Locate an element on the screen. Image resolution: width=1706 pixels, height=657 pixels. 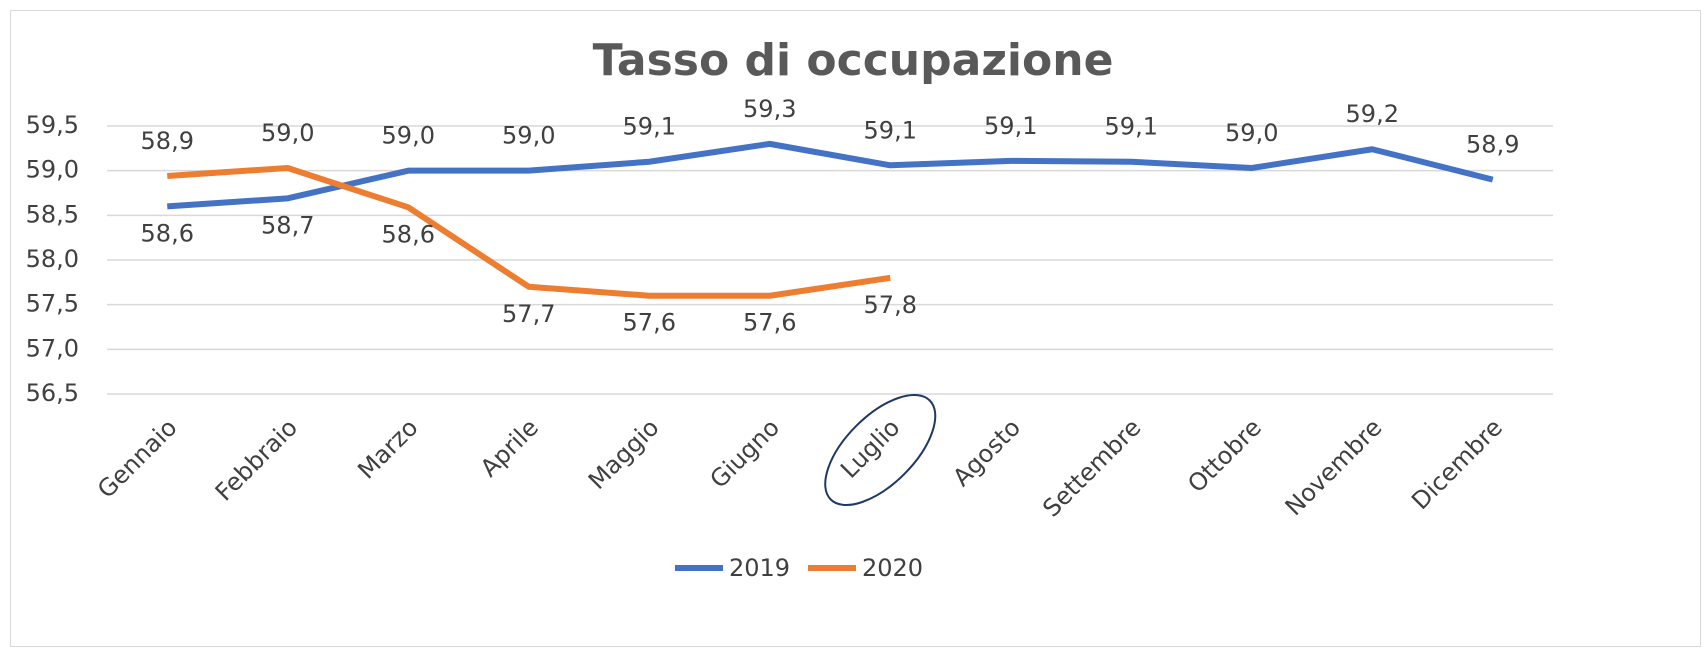
y-tick-label: 57,5 is located at coordinates (52, 304).